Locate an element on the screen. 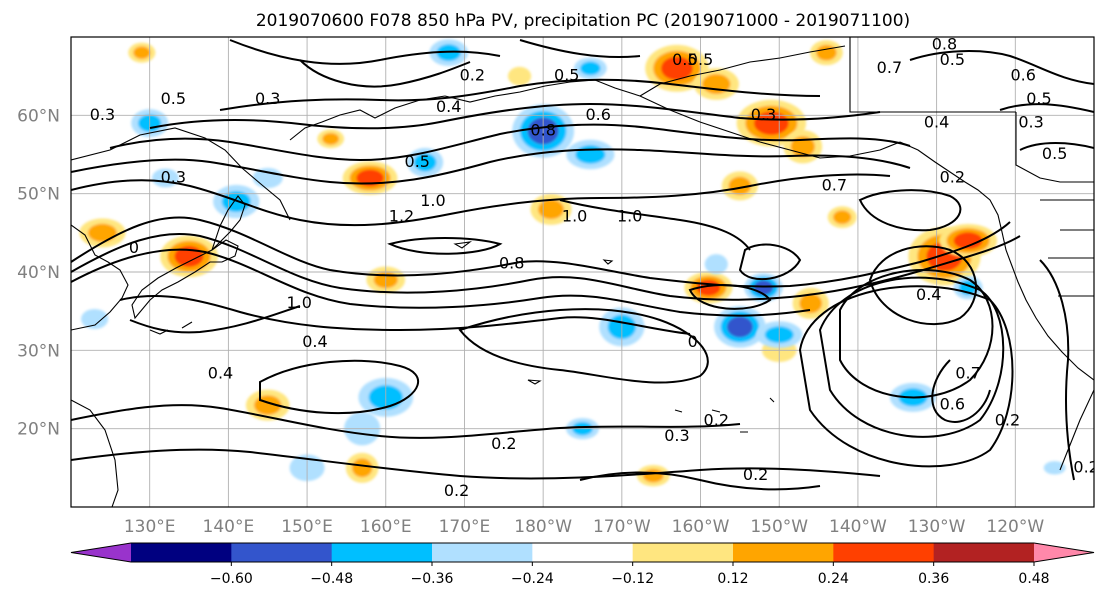 The width and height of the screenshot is (1105, 601). longitude-tick-label: 130°W is located at coordinates (937, 527).